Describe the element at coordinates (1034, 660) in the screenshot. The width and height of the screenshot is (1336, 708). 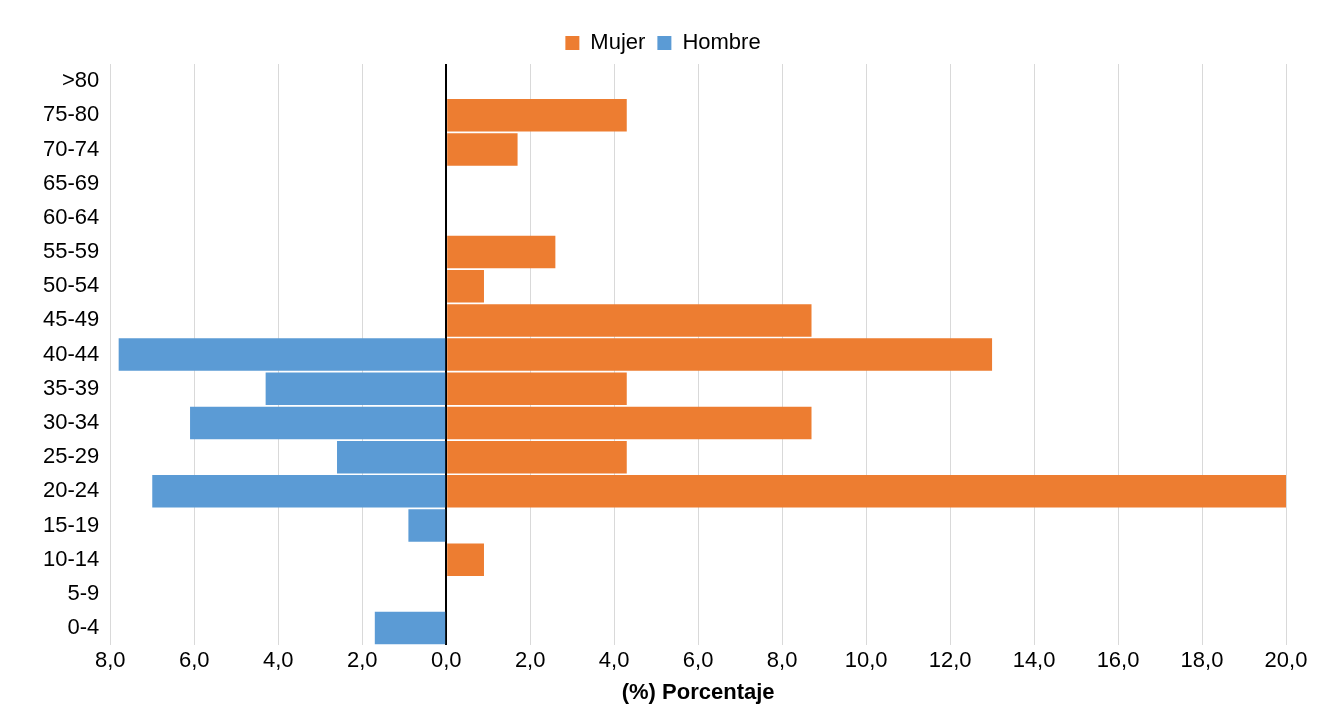
I see `x-tick-label: 14,0` at that location.